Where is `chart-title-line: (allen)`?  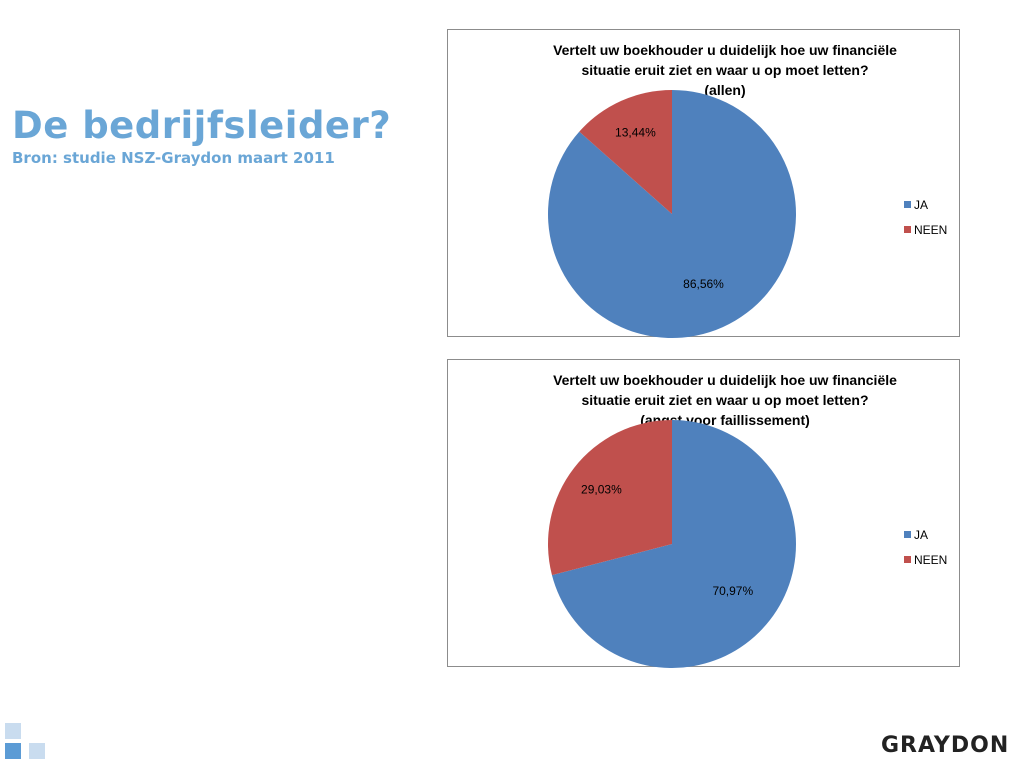
chart-title-line: (allen) is located at coordinates (724, 90).